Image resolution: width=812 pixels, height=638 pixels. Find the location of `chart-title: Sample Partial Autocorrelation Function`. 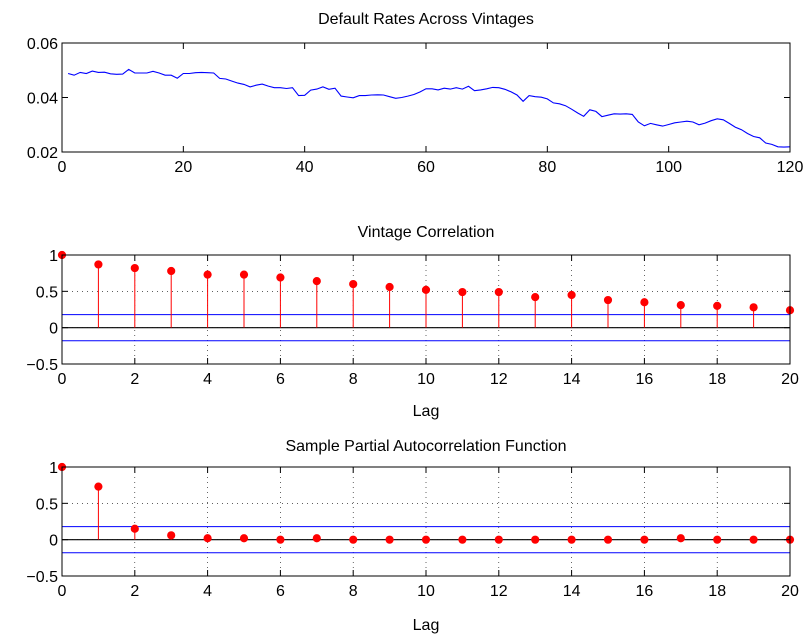

chart-title: Sample Partial Autocorrelation Function is located at coordinates (425, 446).